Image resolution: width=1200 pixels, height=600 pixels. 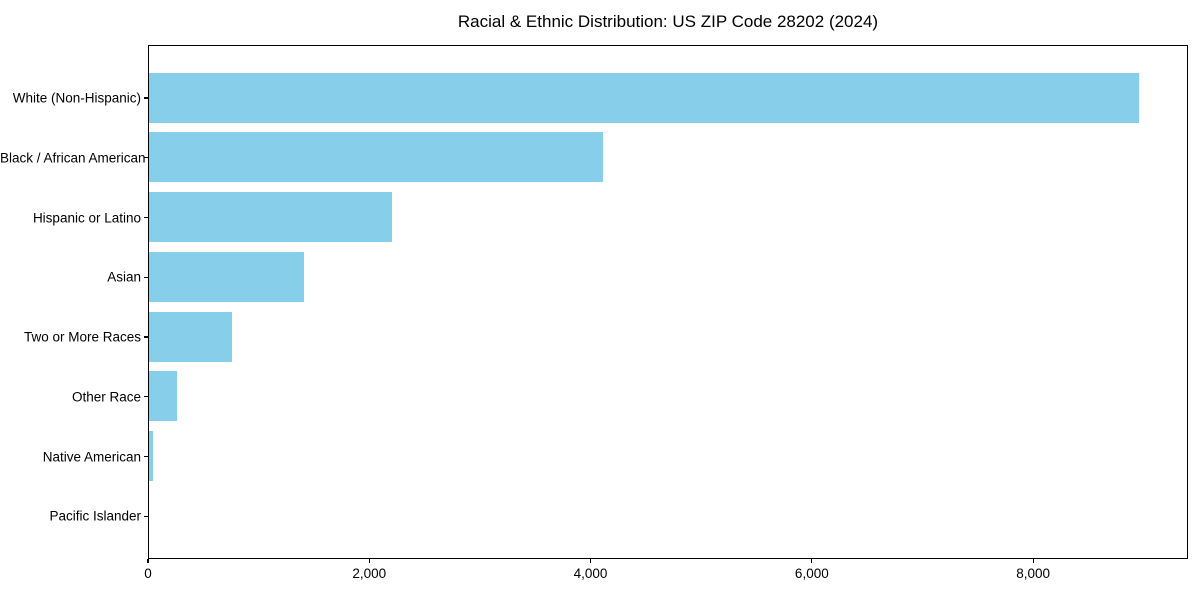 What do you see at coordinates (86, 217) in the screenshot?
I see `y-tick-label: Hispanic or Latino` at bounding box center [86, 217].